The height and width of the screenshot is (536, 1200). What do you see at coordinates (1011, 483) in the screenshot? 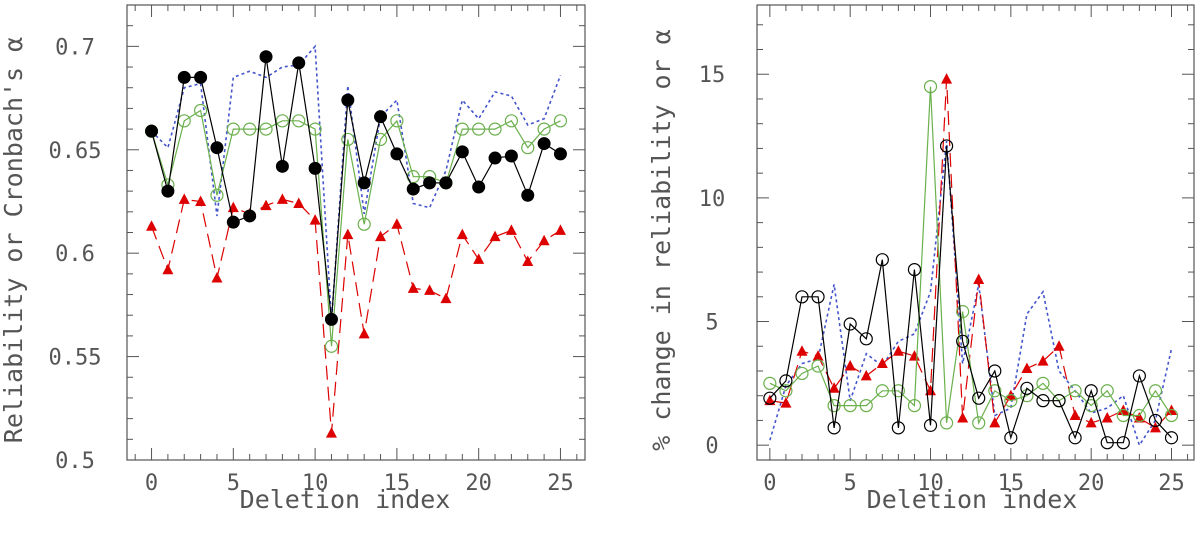
I see `x-tick-label: 15` at bounding box center [1011, 483].